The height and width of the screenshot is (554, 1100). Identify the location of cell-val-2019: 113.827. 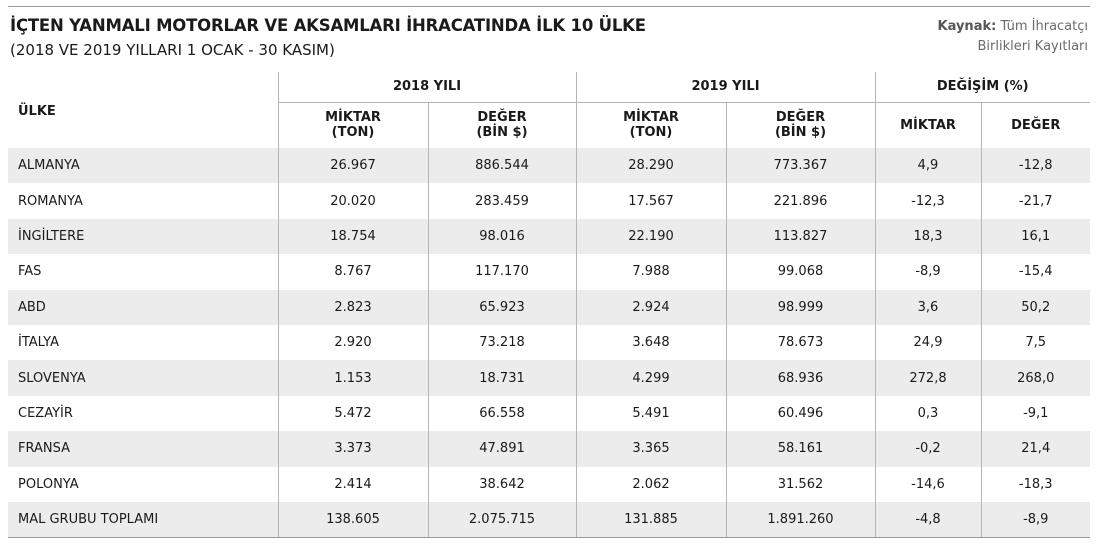
(800, 236).